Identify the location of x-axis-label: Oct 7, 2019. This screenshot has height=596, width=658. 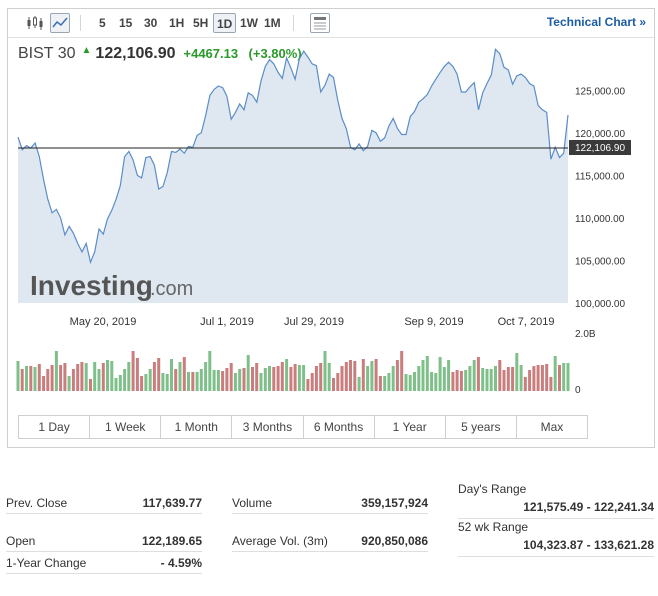
(526, 322).